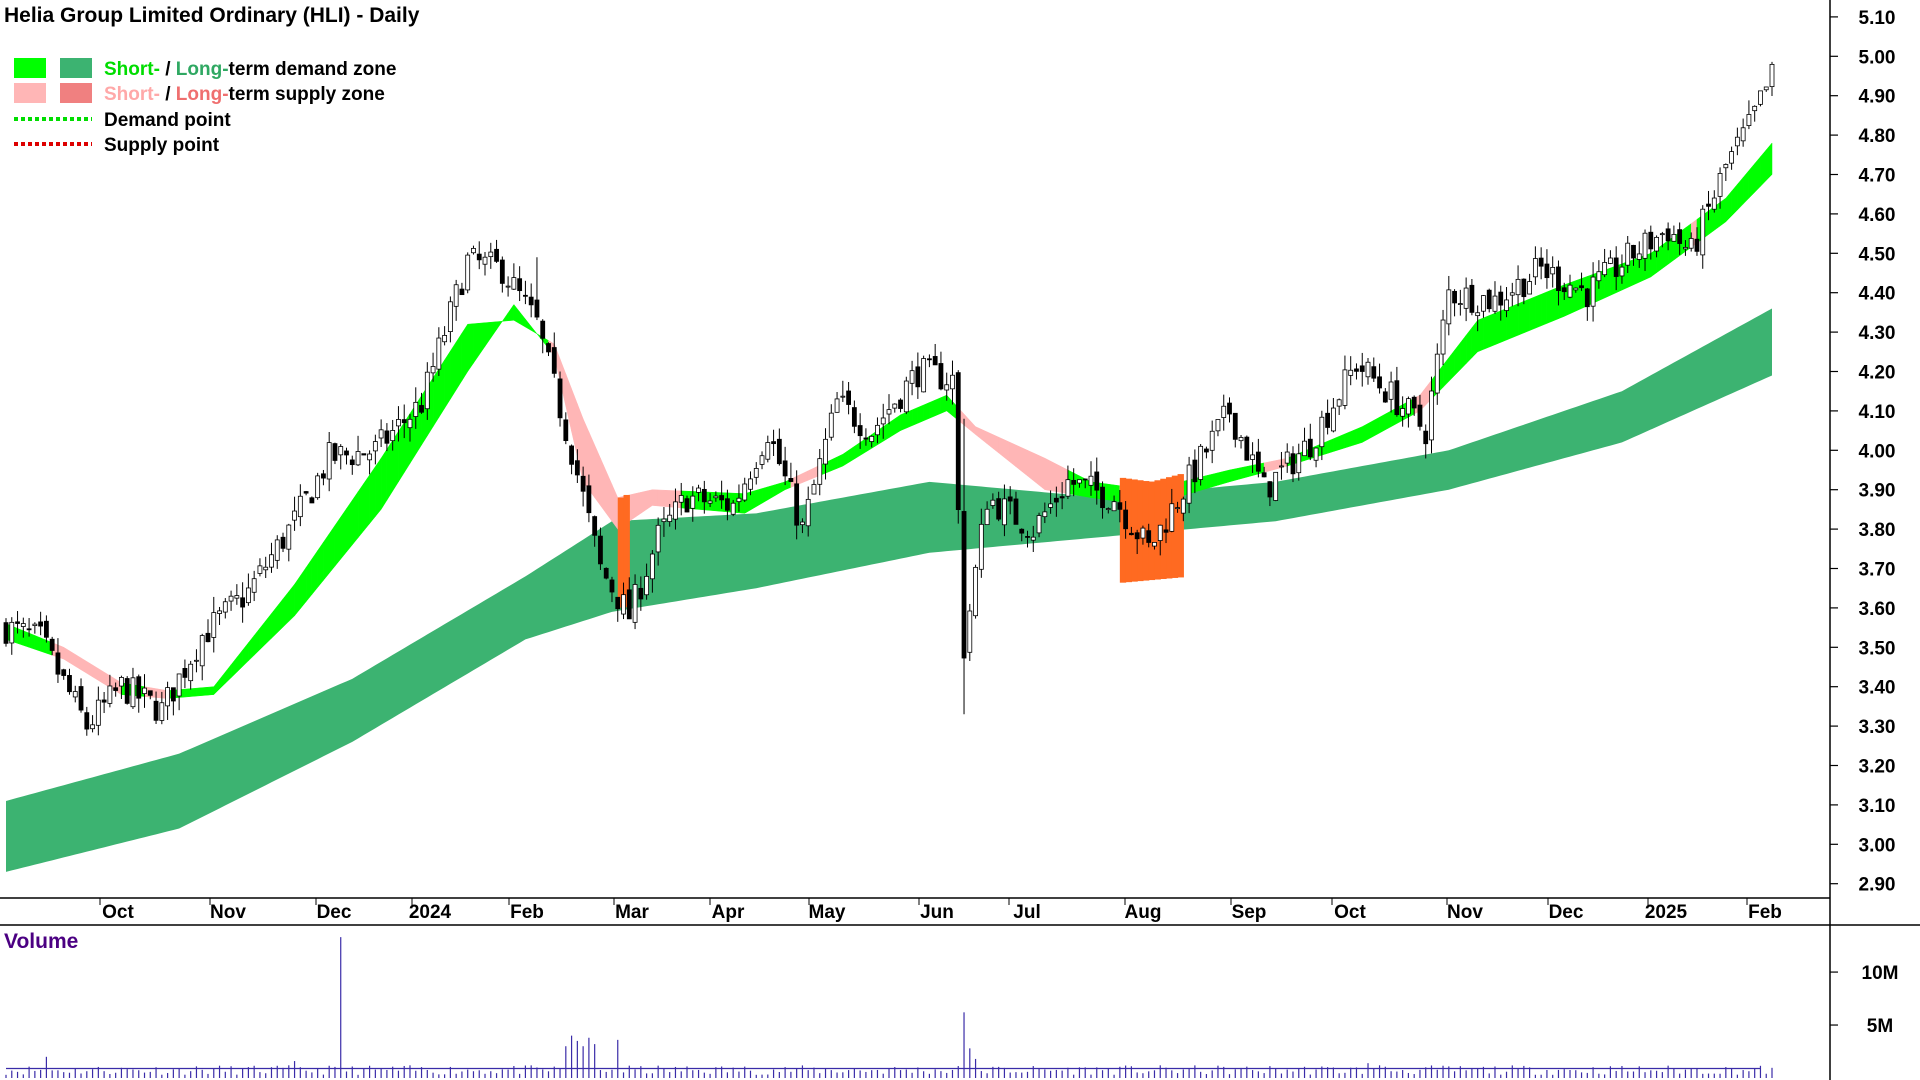 The width and height of the screenshot is (1920, 1080). Describe the element at coordinates (1864, 1000) in the screenshot. I see `volume-y-axis: 10M 5M` at that location.